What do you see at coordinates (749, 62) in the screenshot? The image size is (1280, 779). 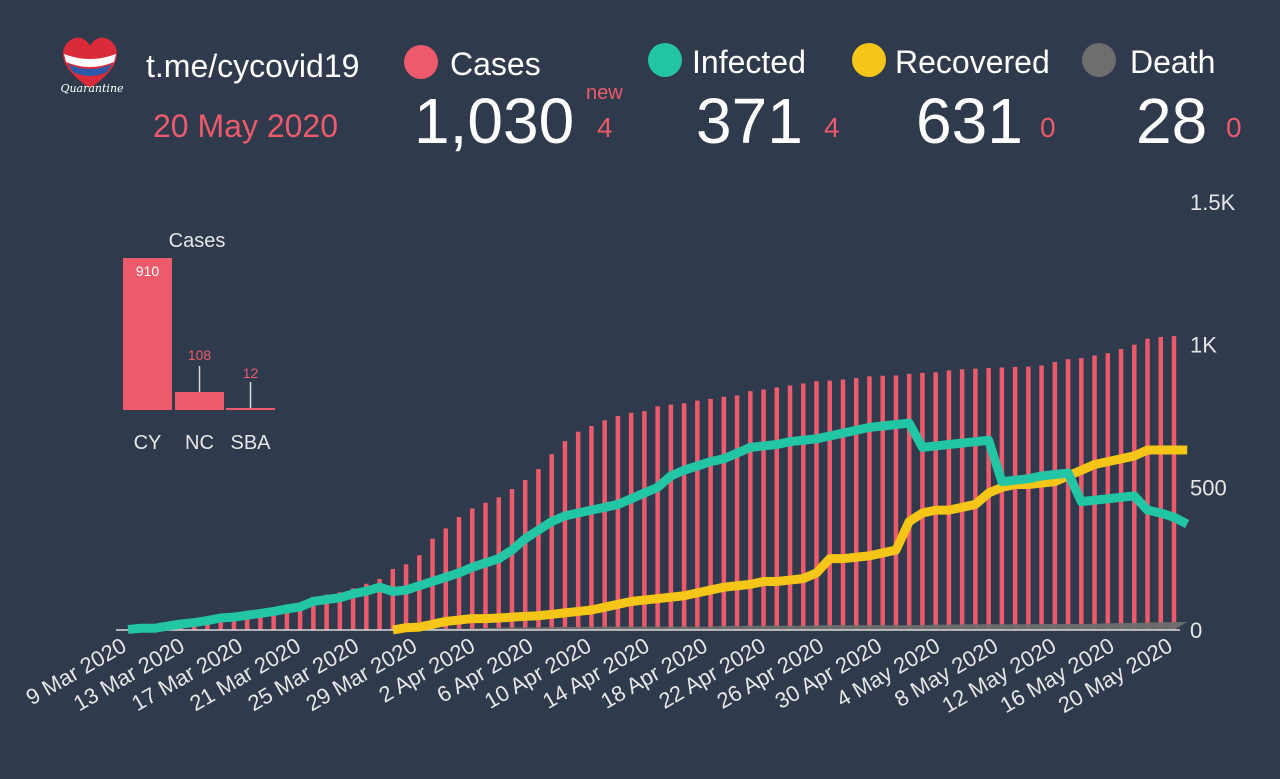 I see `infected-label: Infected` at bounding box center [749, 62].